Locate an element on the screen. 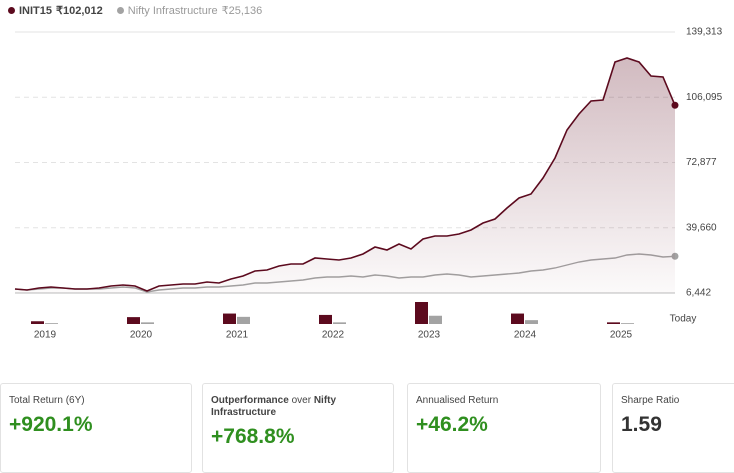  card-label: Total Return (6Y) is located at coordinates (47, 400).